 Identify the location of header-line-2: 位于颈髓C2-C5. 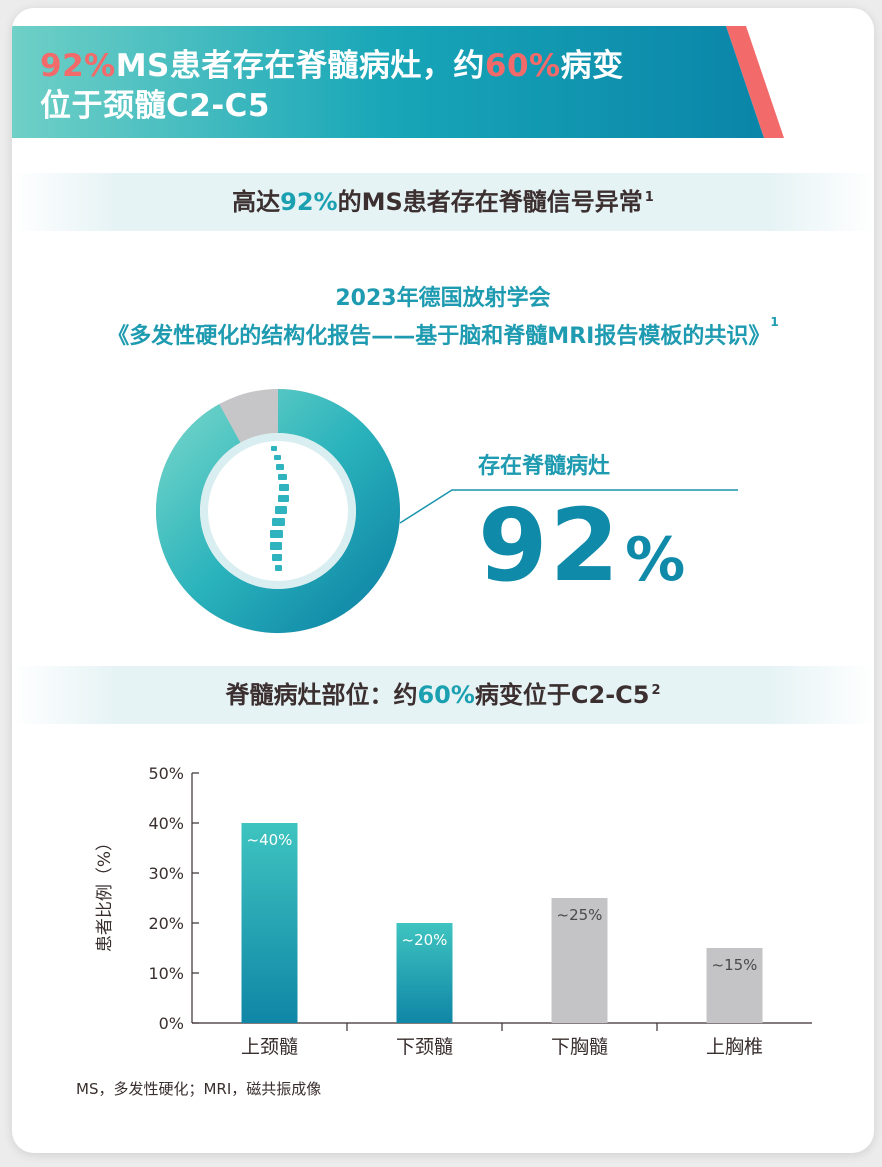
(155, 106).